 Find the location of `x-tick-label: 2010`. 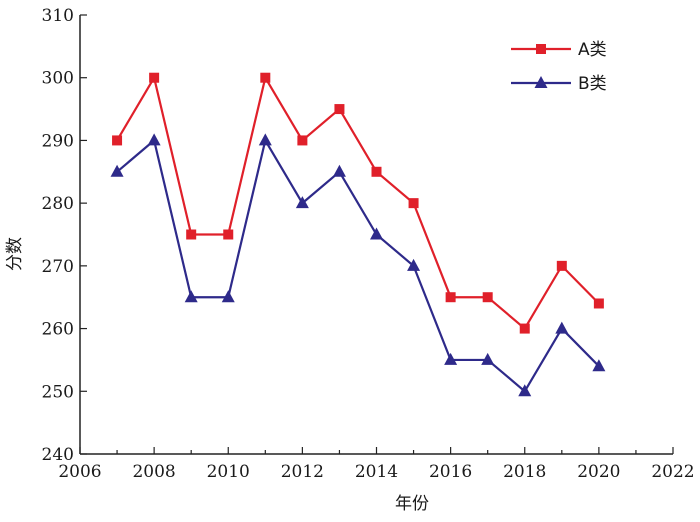

x-tick-label: 2010 is located at coordinates (228, 472).